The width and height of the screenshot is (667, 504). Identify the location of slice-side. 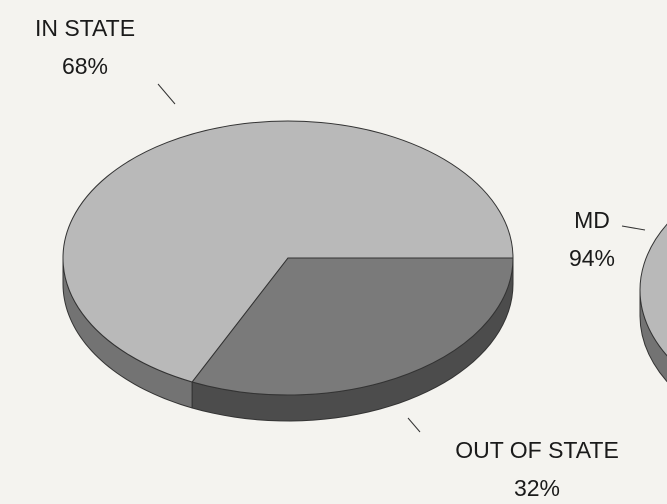
(653, 336).